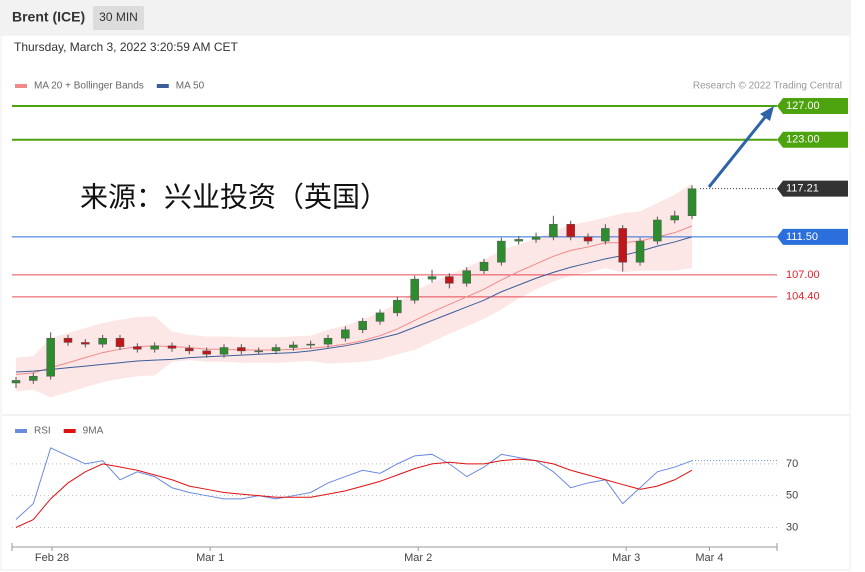 The width and height of the screenshot is (865, 572). What do you see at coordinates (803, 140) in the screenshot?
I see `level-label: 123.00` at bounding box center [803, 140].